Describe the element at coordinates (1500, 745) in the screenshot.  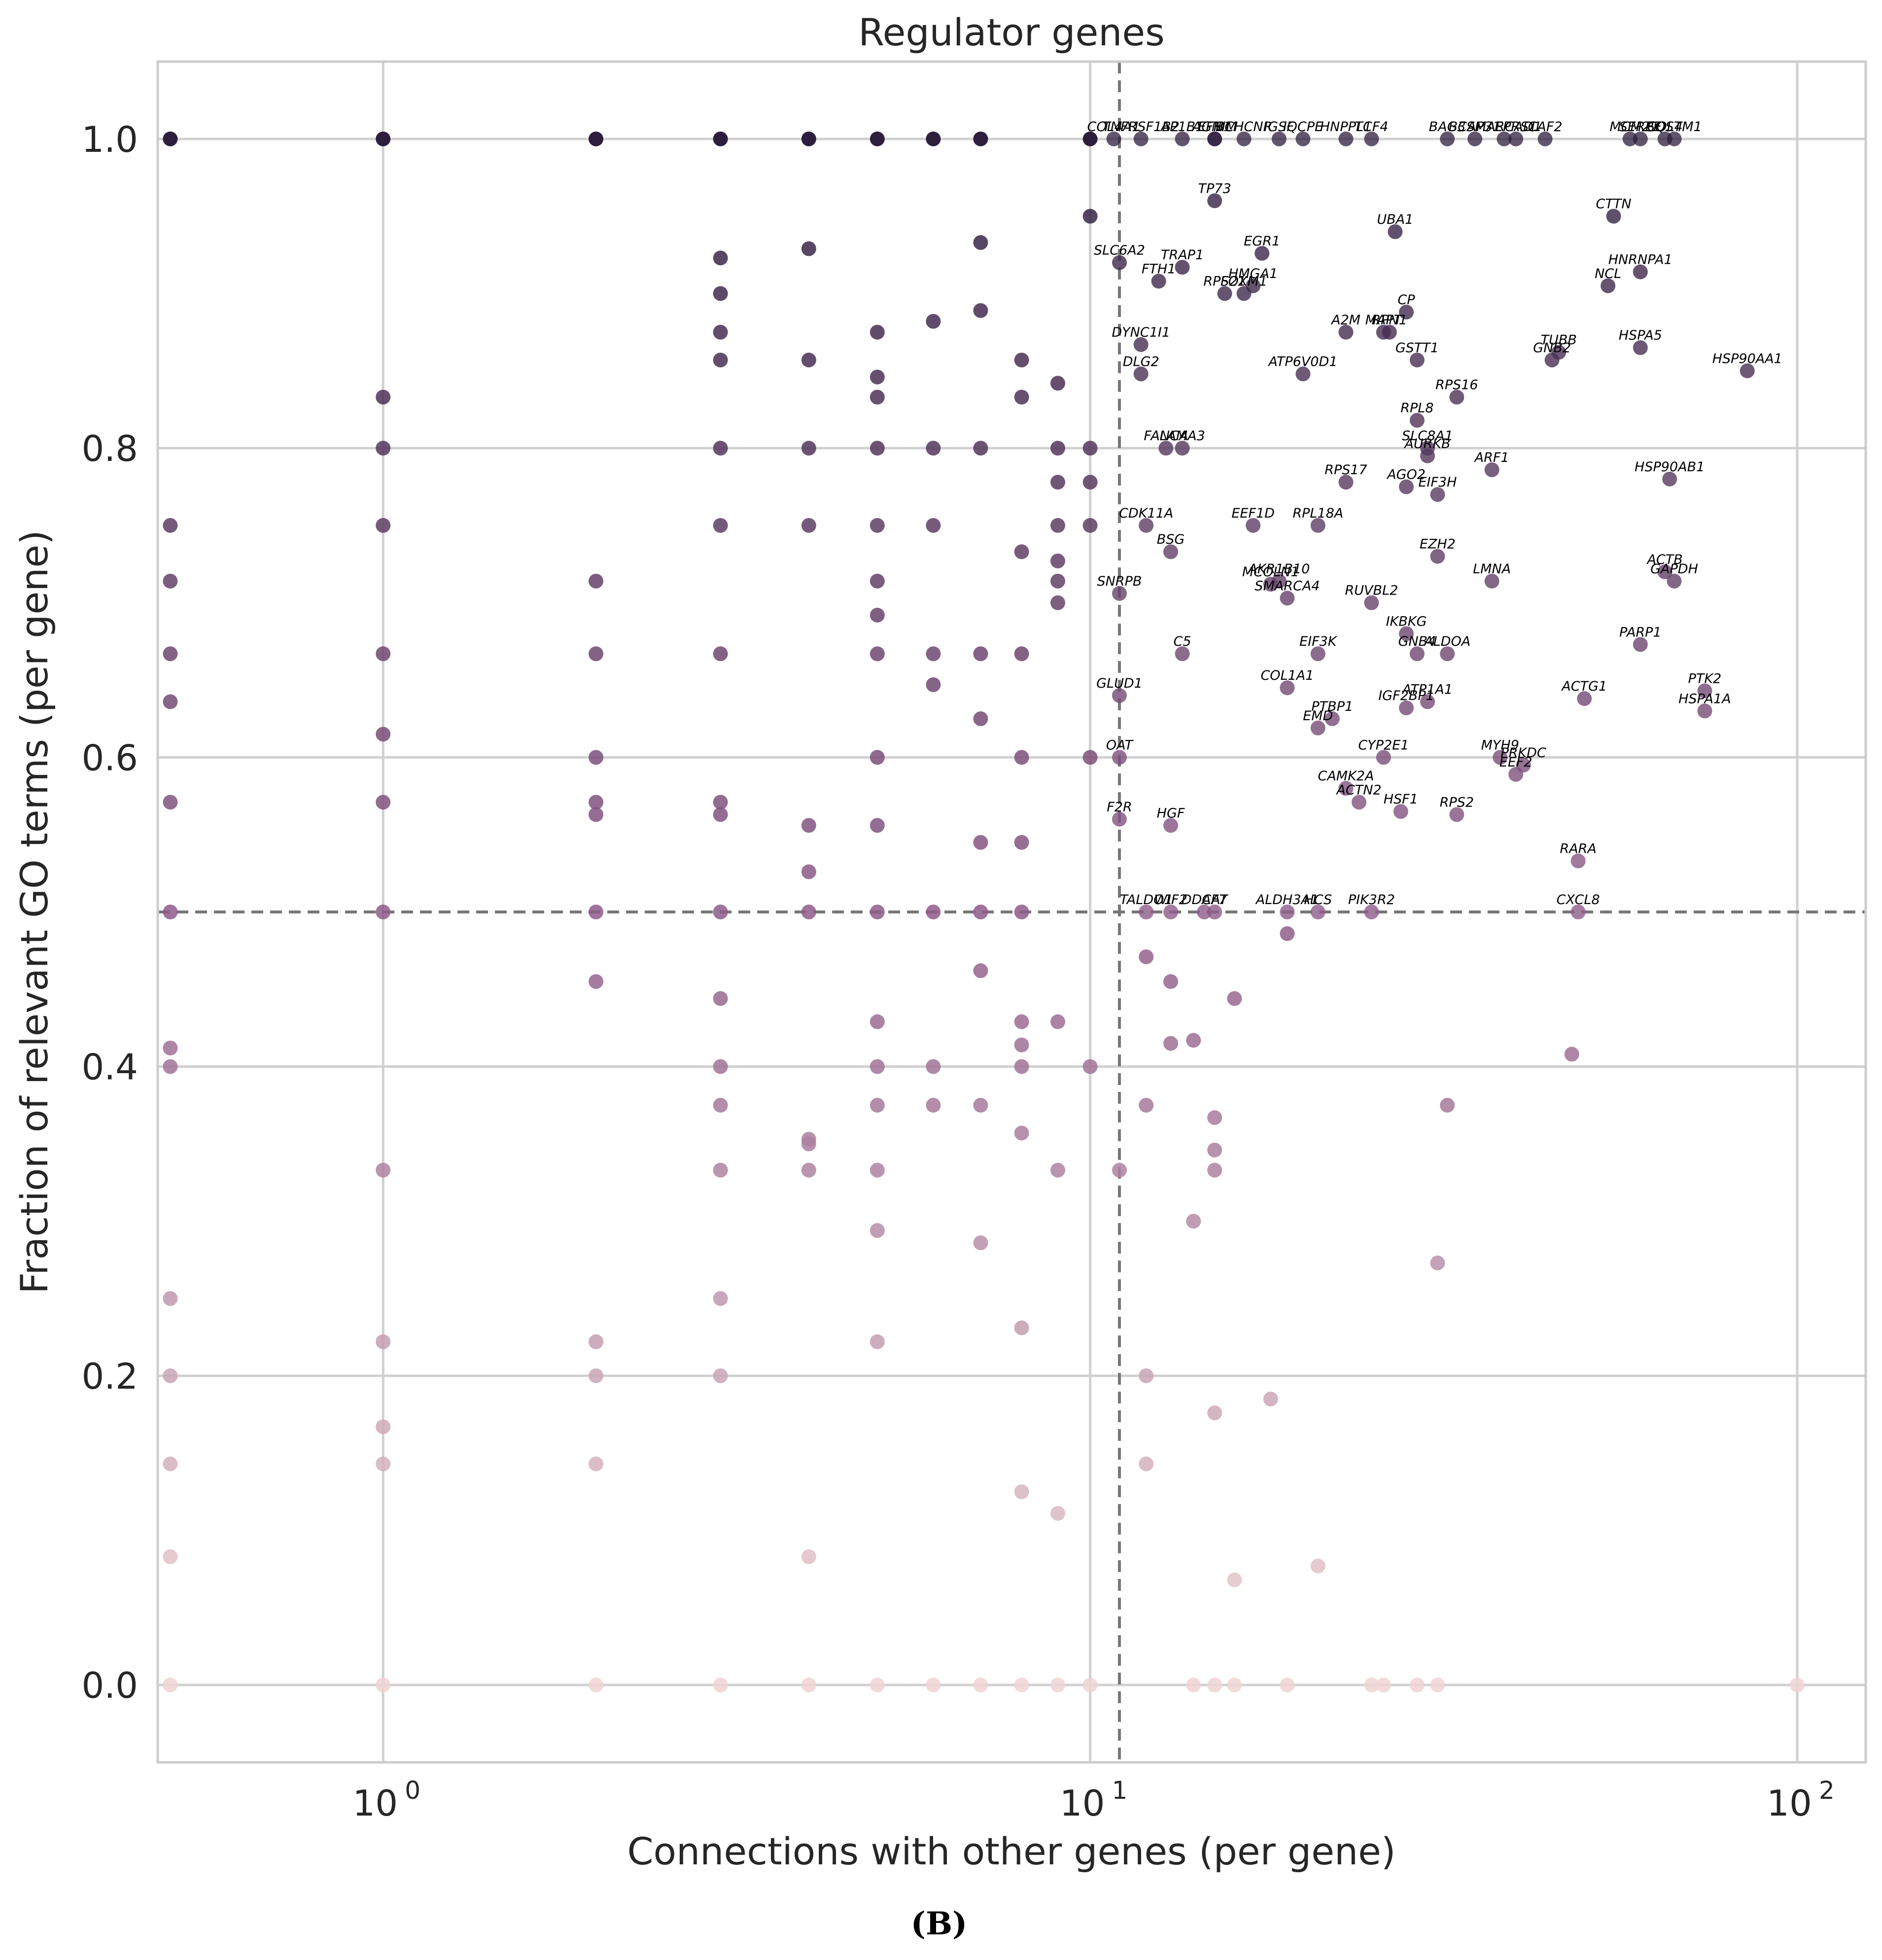
I see `gene-label: MYH9` at that location.